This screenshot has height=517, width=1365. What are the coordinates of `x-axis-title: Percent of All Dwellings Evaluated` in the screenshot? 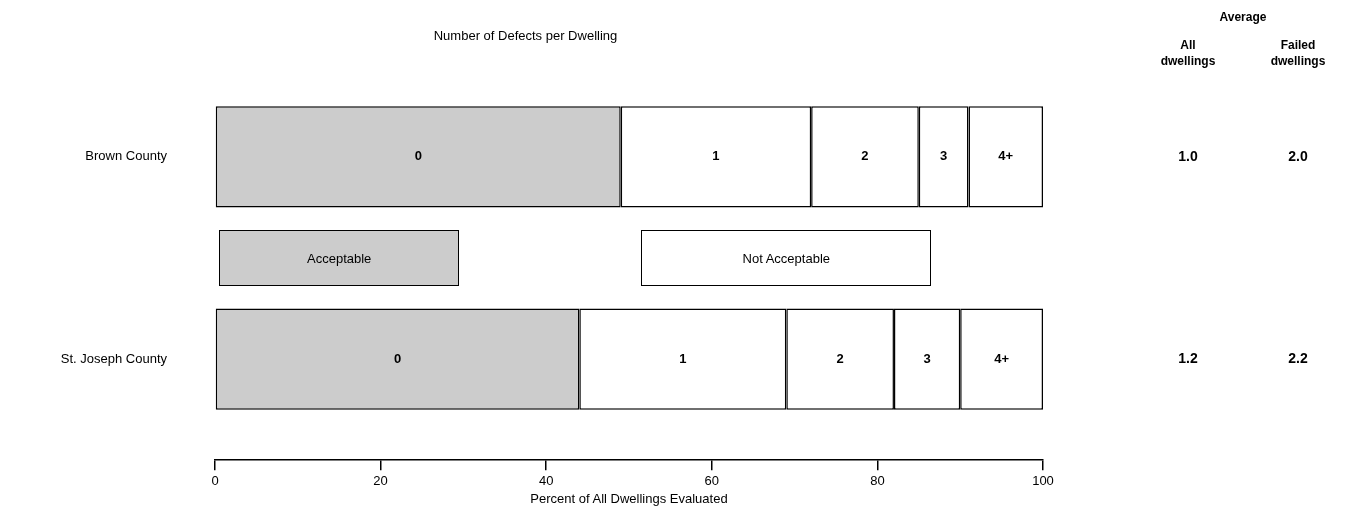 It's located at (629, 499).